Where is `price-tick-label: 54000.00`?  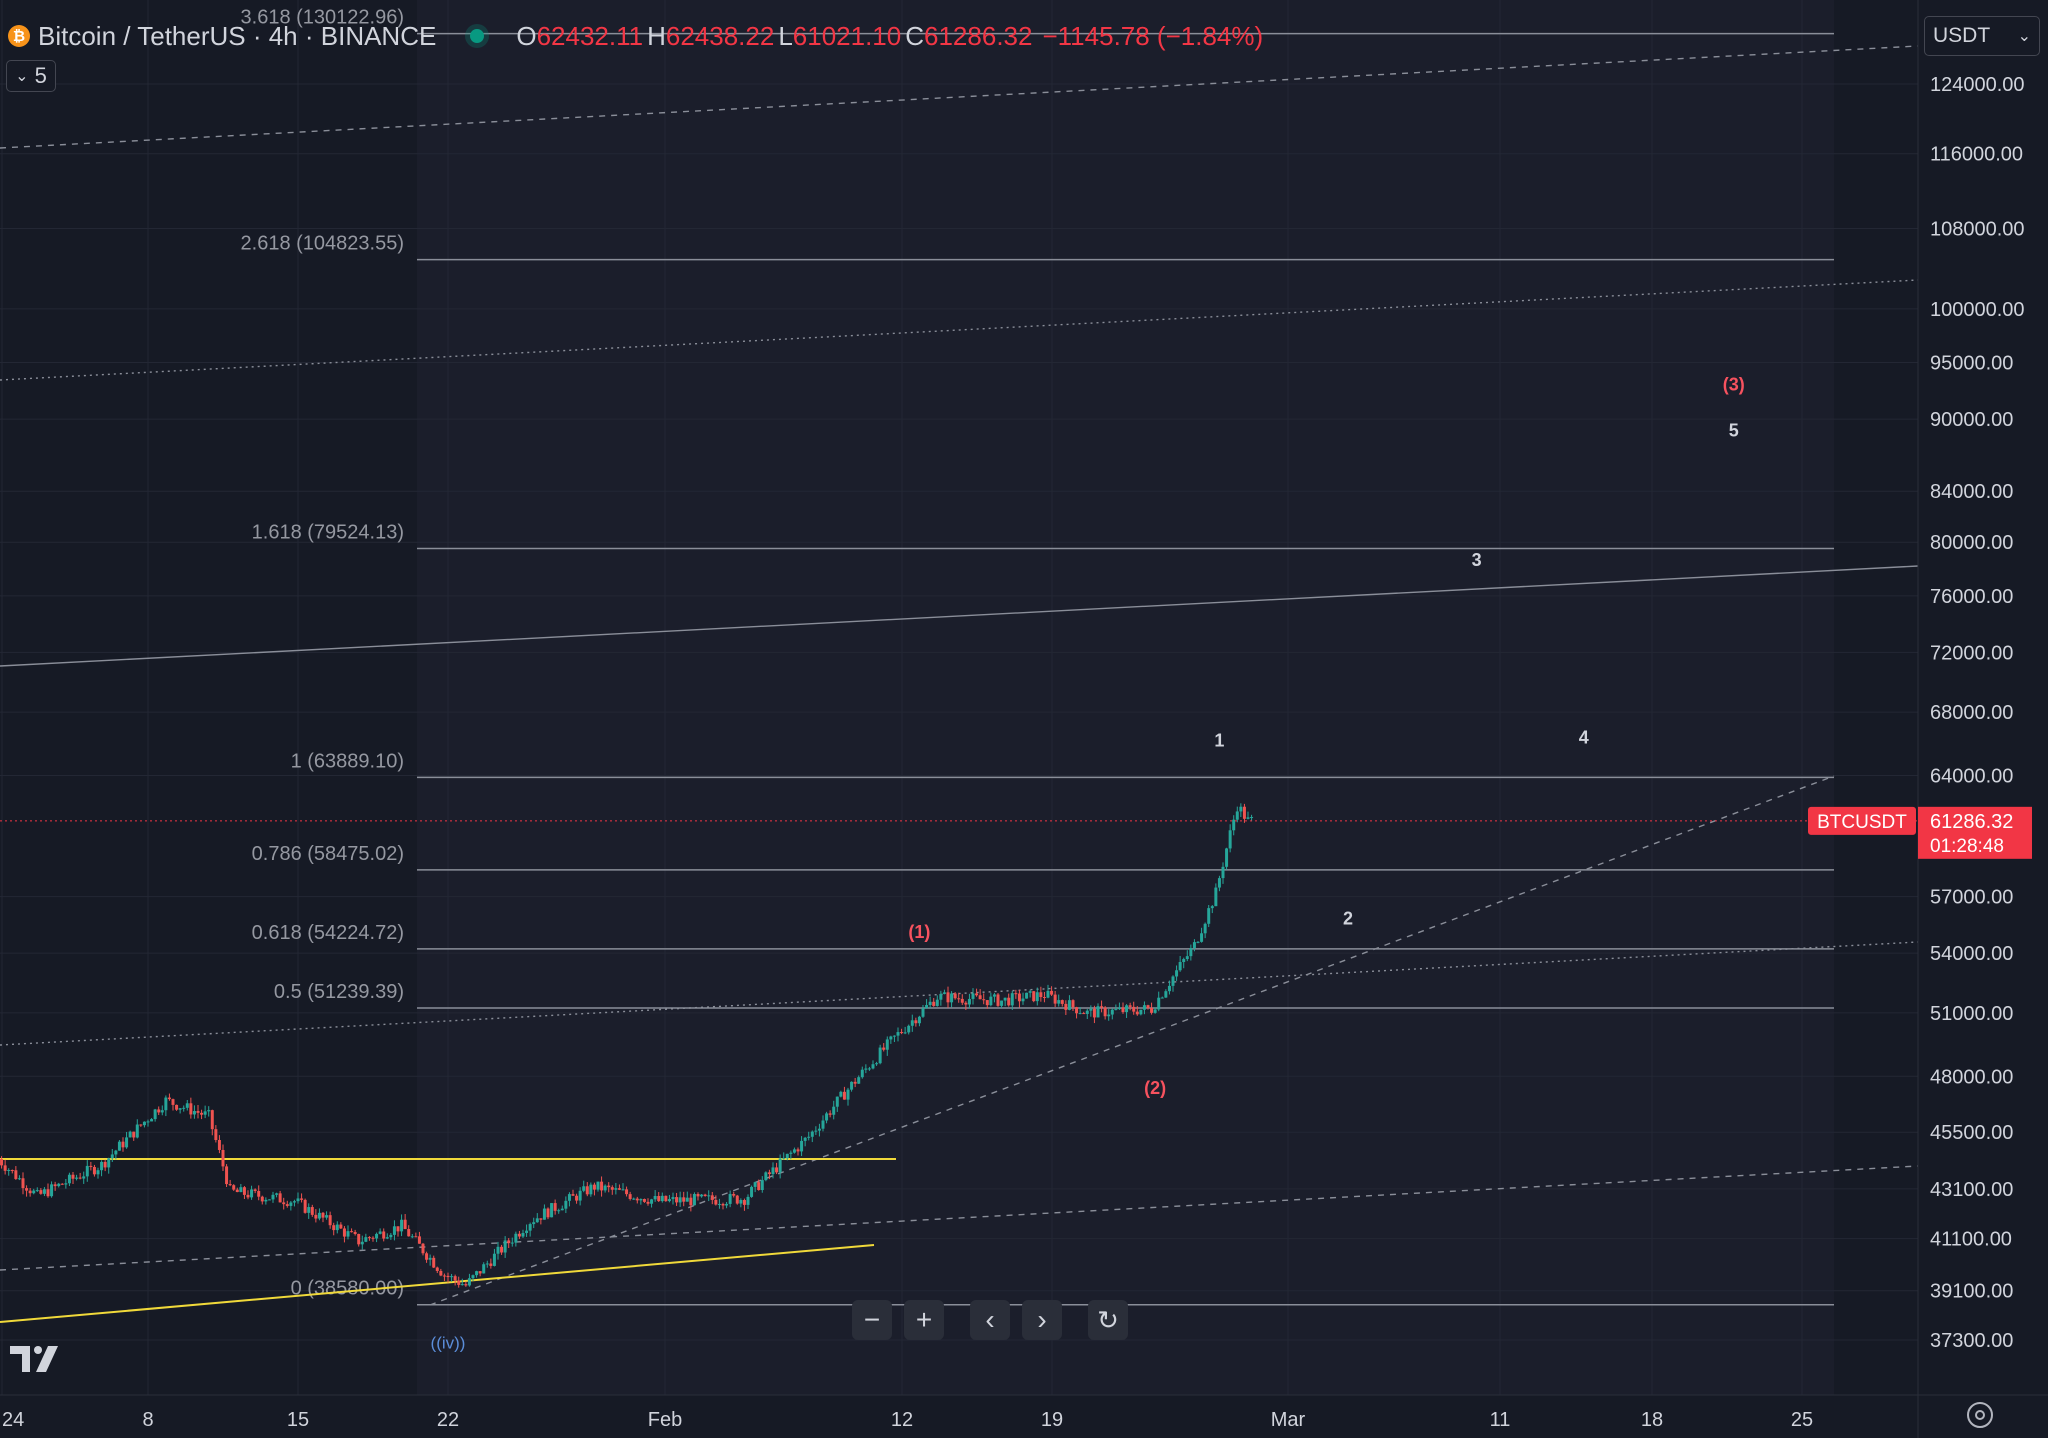
price-tick-label: 54000.00 is located at coordinates (1971, 954).